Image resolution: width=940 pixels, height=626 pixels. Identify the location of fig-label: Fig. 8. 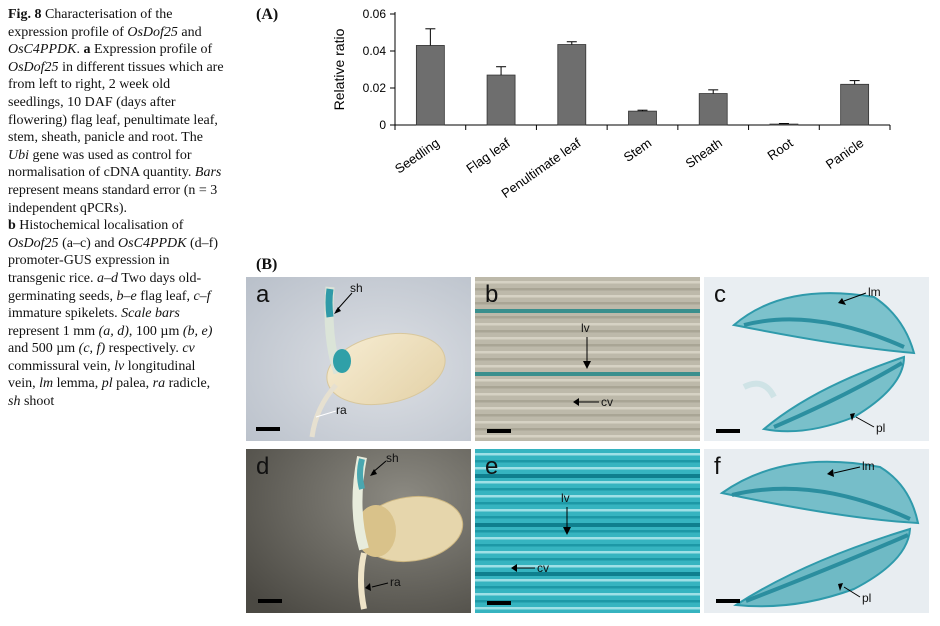
(25, 14).